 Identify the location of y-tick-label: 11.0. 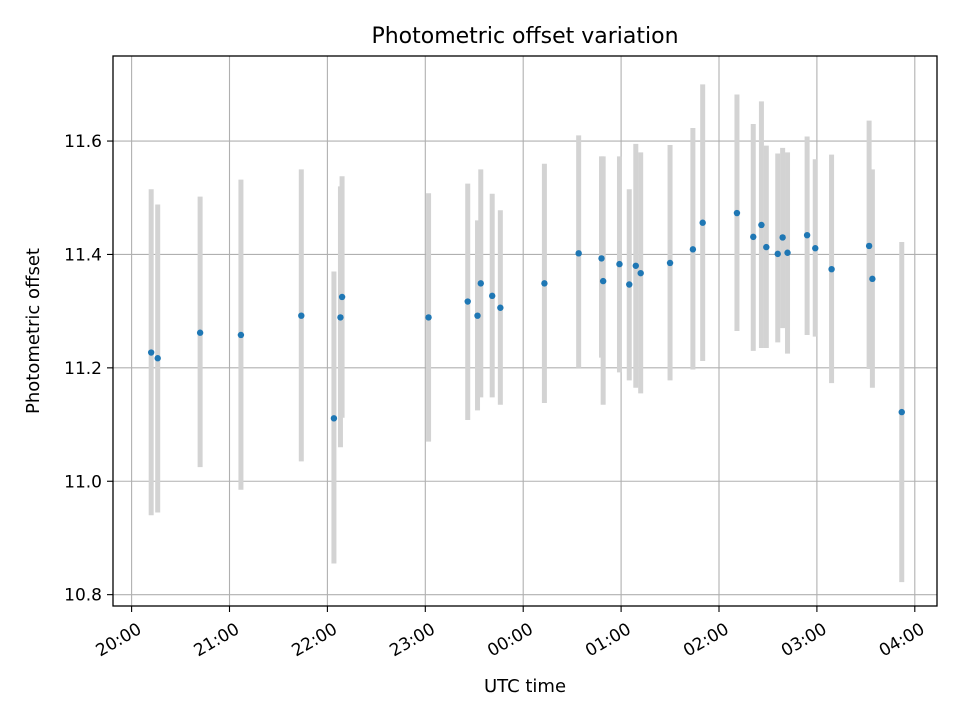
(83, 482).